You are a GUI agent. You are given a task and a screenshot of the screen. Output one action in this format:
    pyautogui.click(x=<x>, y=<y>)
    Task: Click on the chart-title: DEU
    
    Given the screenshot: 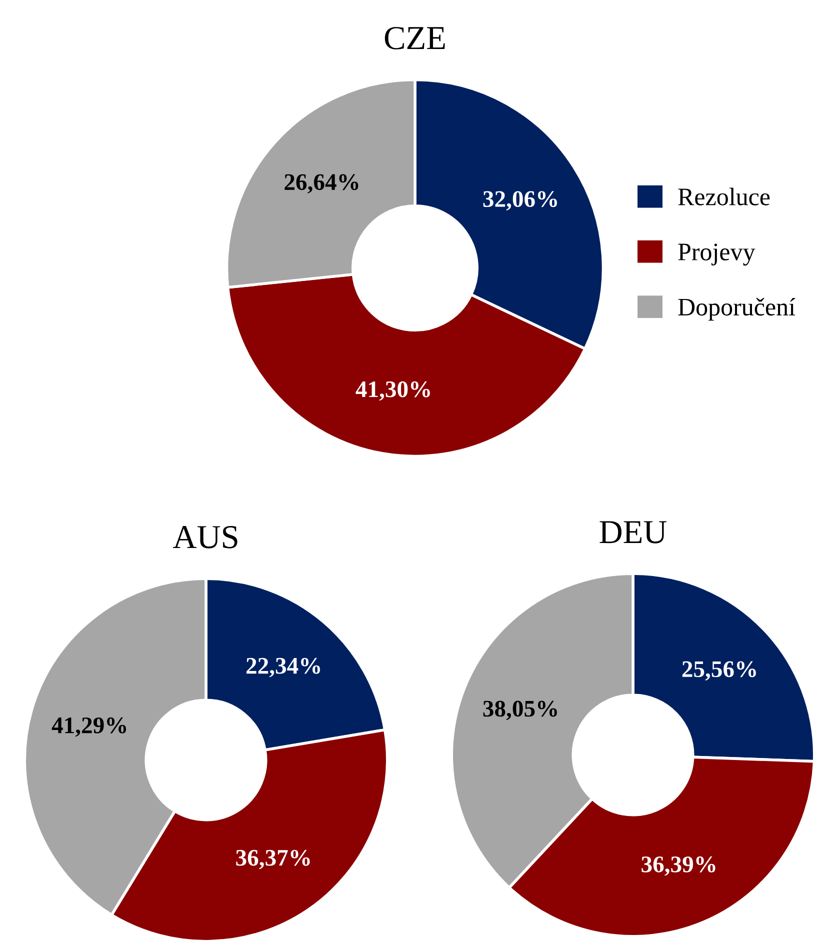 What is the action you would take?
    pyautogui.click(x=633, y=532)
    